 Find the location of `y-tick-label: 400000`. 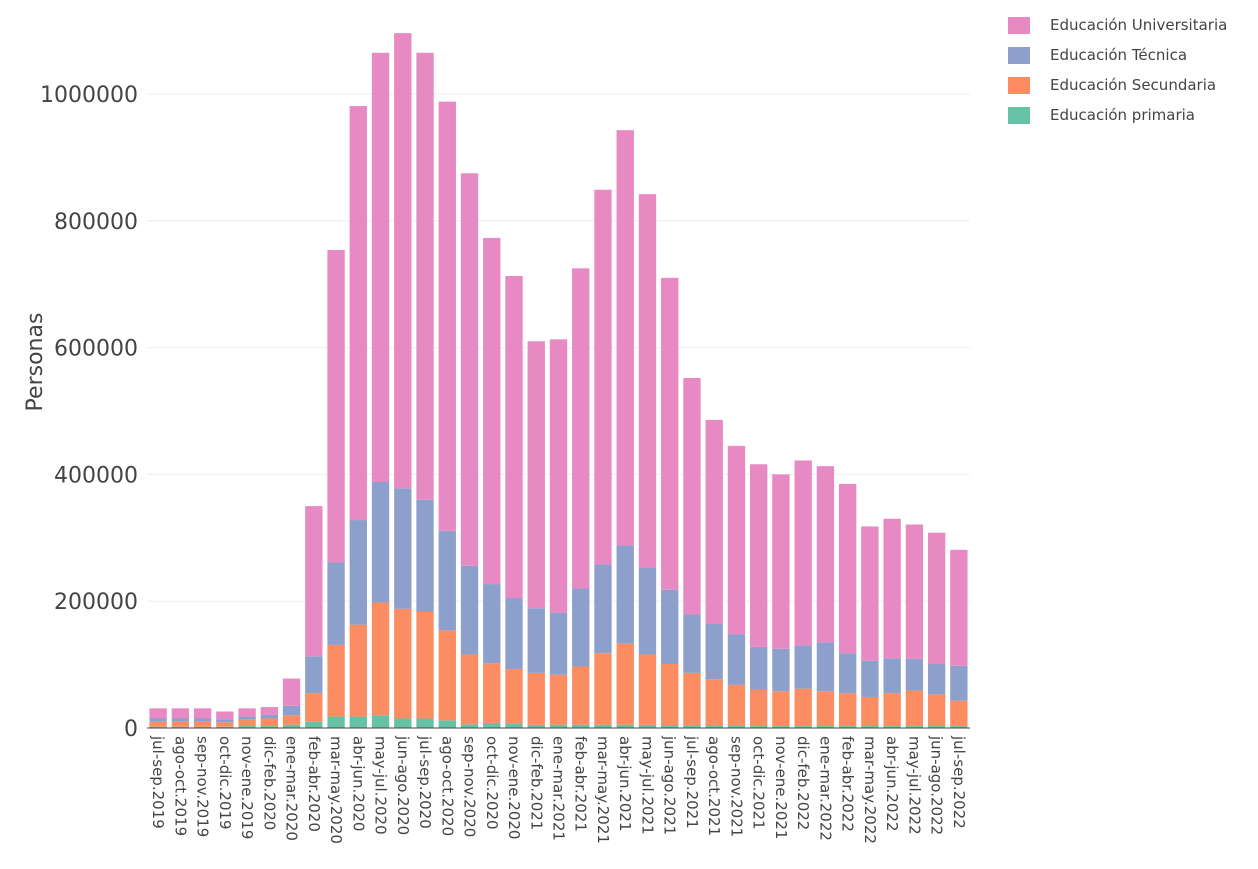

y-tick-label: 400000 is located at coordinates (96, 475).